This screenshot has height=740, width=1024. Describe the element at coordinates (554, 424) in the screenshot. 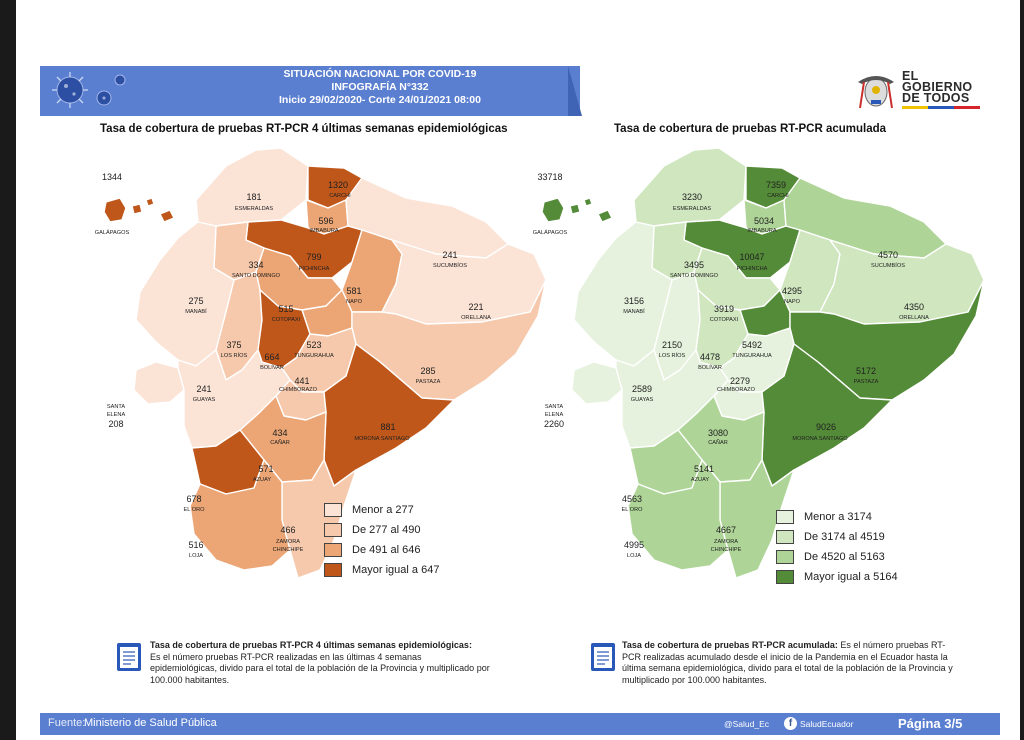

I see `right-value-santa-elena: 2260` at that location.